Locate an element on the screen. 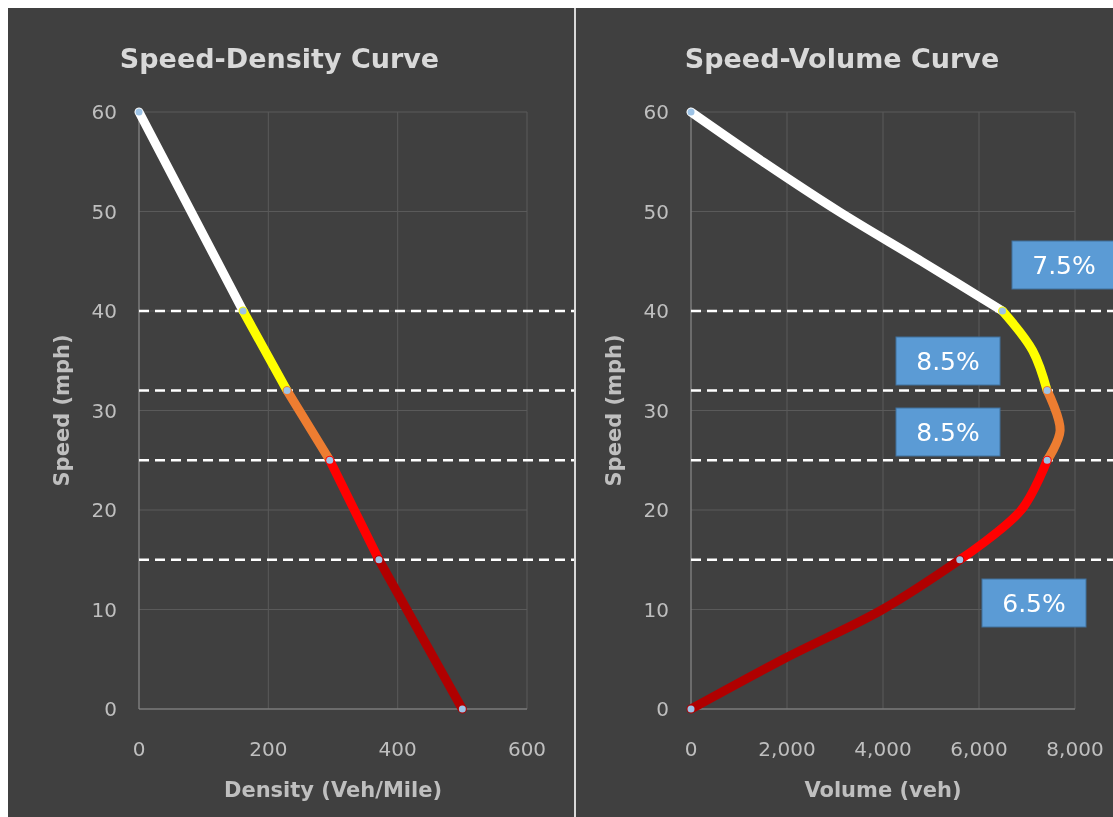 Image resolution: width=1113 pixels, height=817 pixels. x-axis-title: Volume (veh) is located at coordinates (883, 790).